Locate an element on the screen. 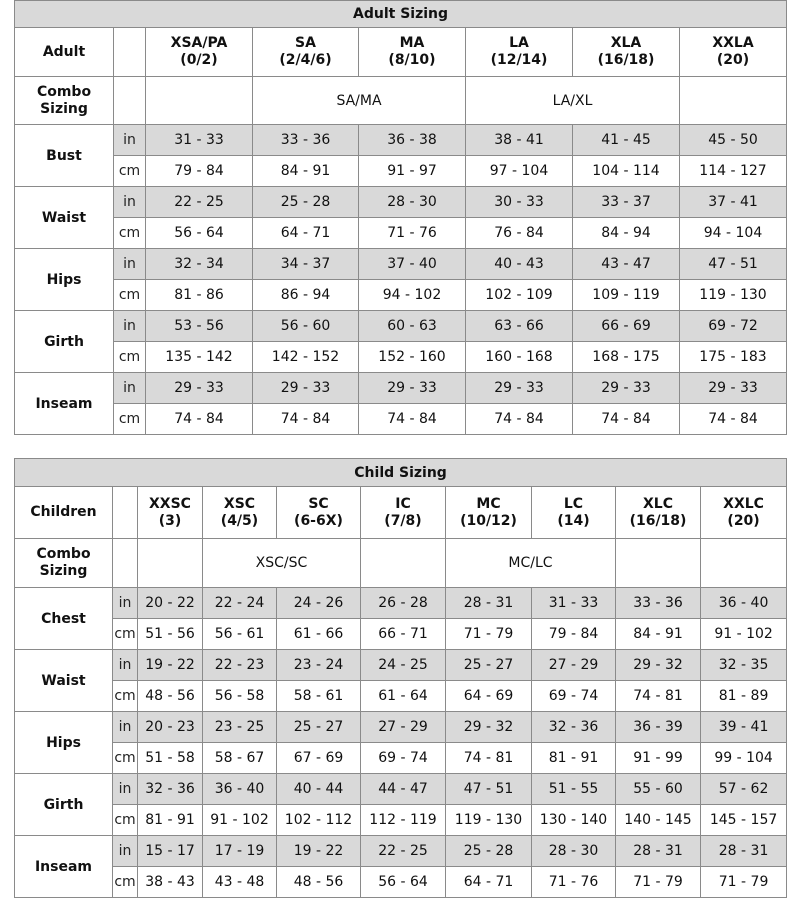  measure-label: Chest is located at coordinates (63, 618).